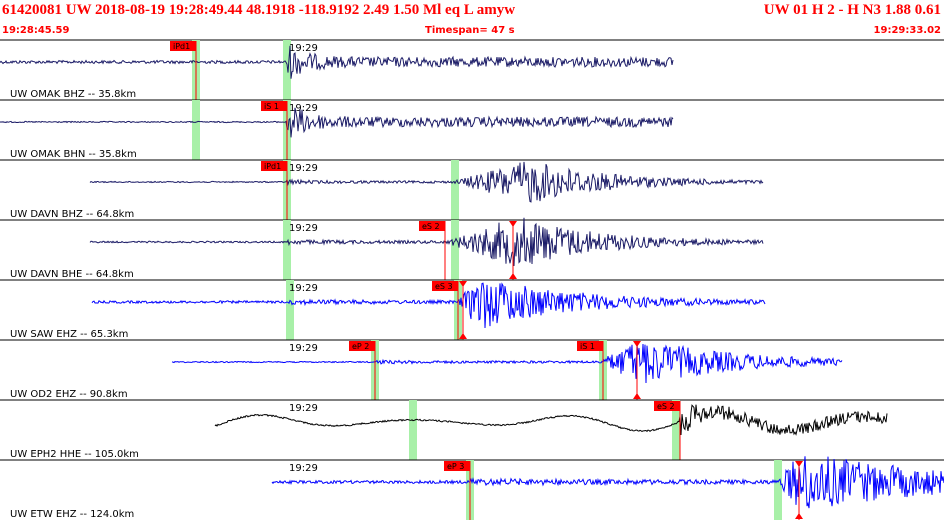  Describe the element at coordinates (36, 30) in the screenshot. I see `start-time: 19:28:45.59` at that location.